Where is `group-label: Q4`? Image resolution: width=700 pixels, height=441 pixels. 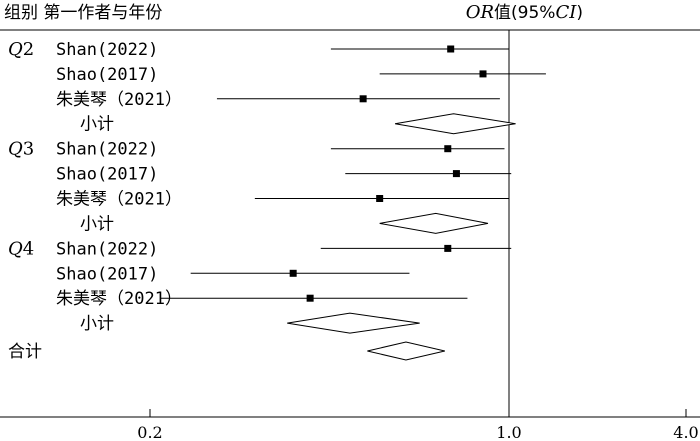
group-label: Q4 is located at coordinates (21, 248).